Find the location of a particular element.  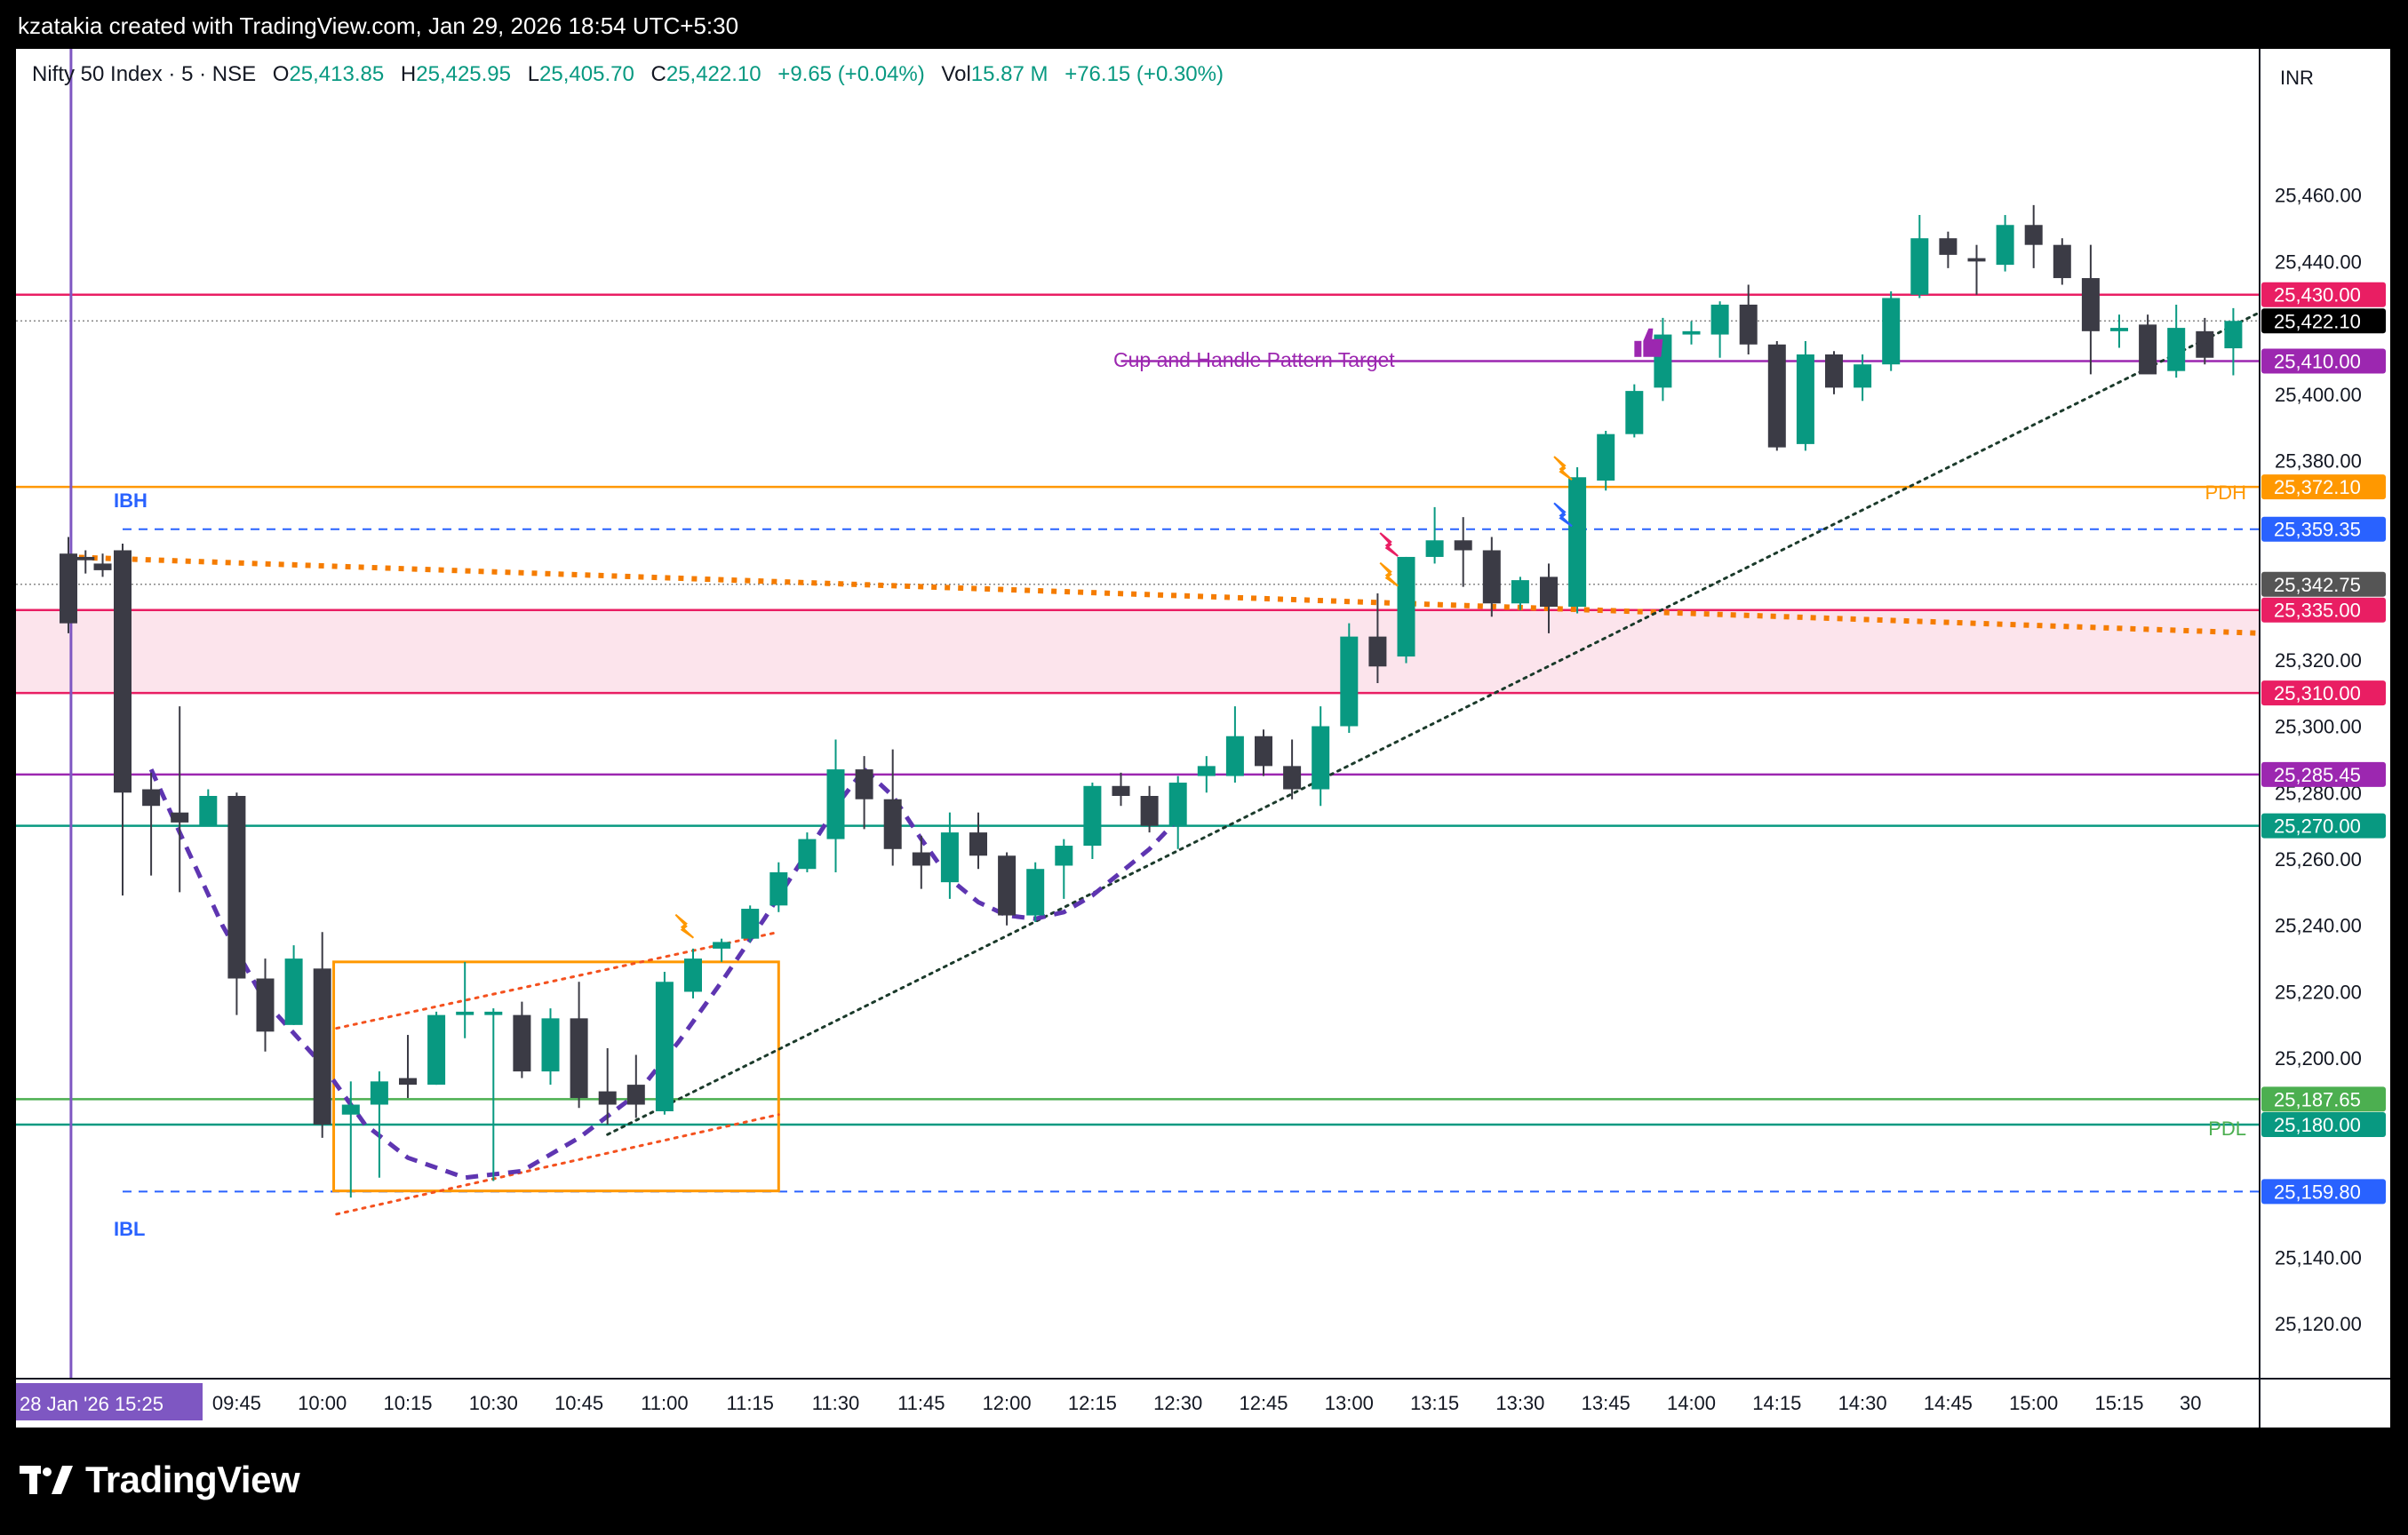

channel-bottom-line is located at coordinates (557, 1164).